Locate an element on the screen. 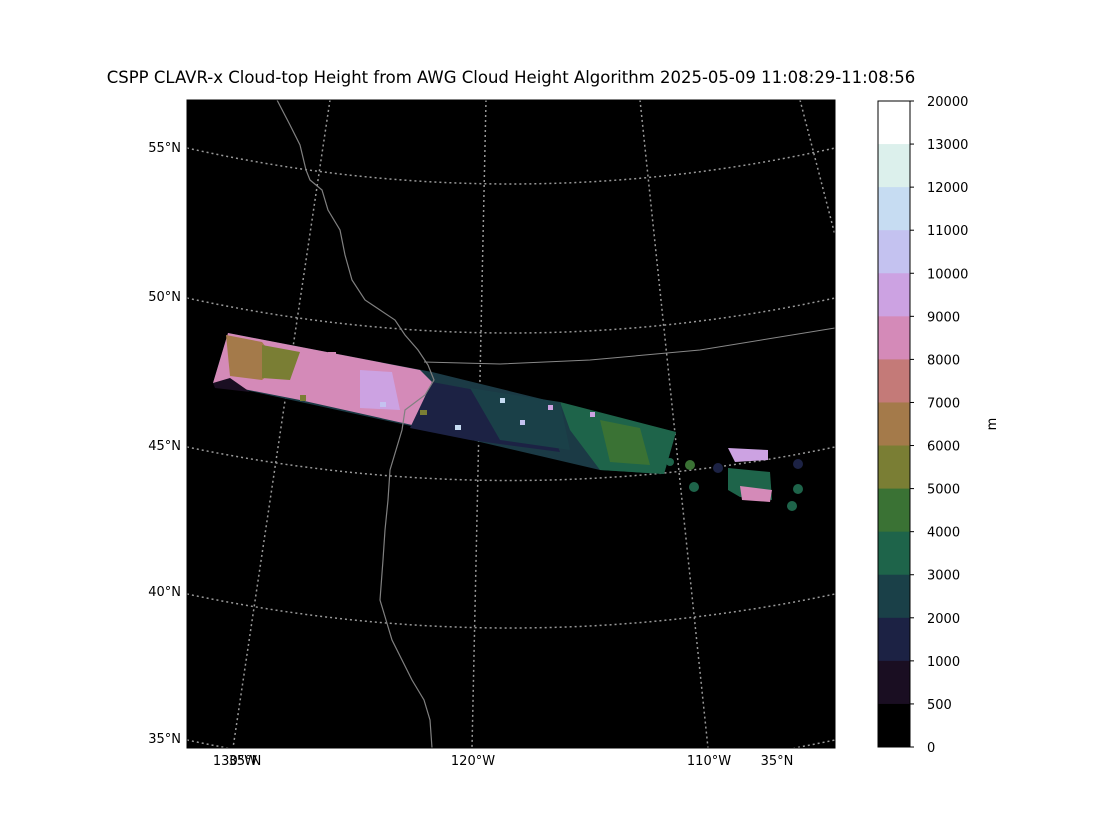  gridline-120w is located at coordinates (479, 424).